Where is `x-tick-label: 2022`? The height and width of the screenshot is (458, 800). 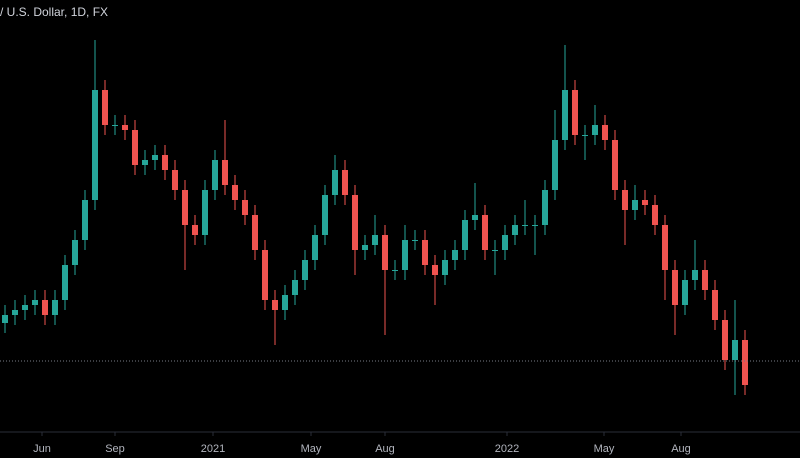 x-tick-label: 2022 is located at coordinates (507, 449).